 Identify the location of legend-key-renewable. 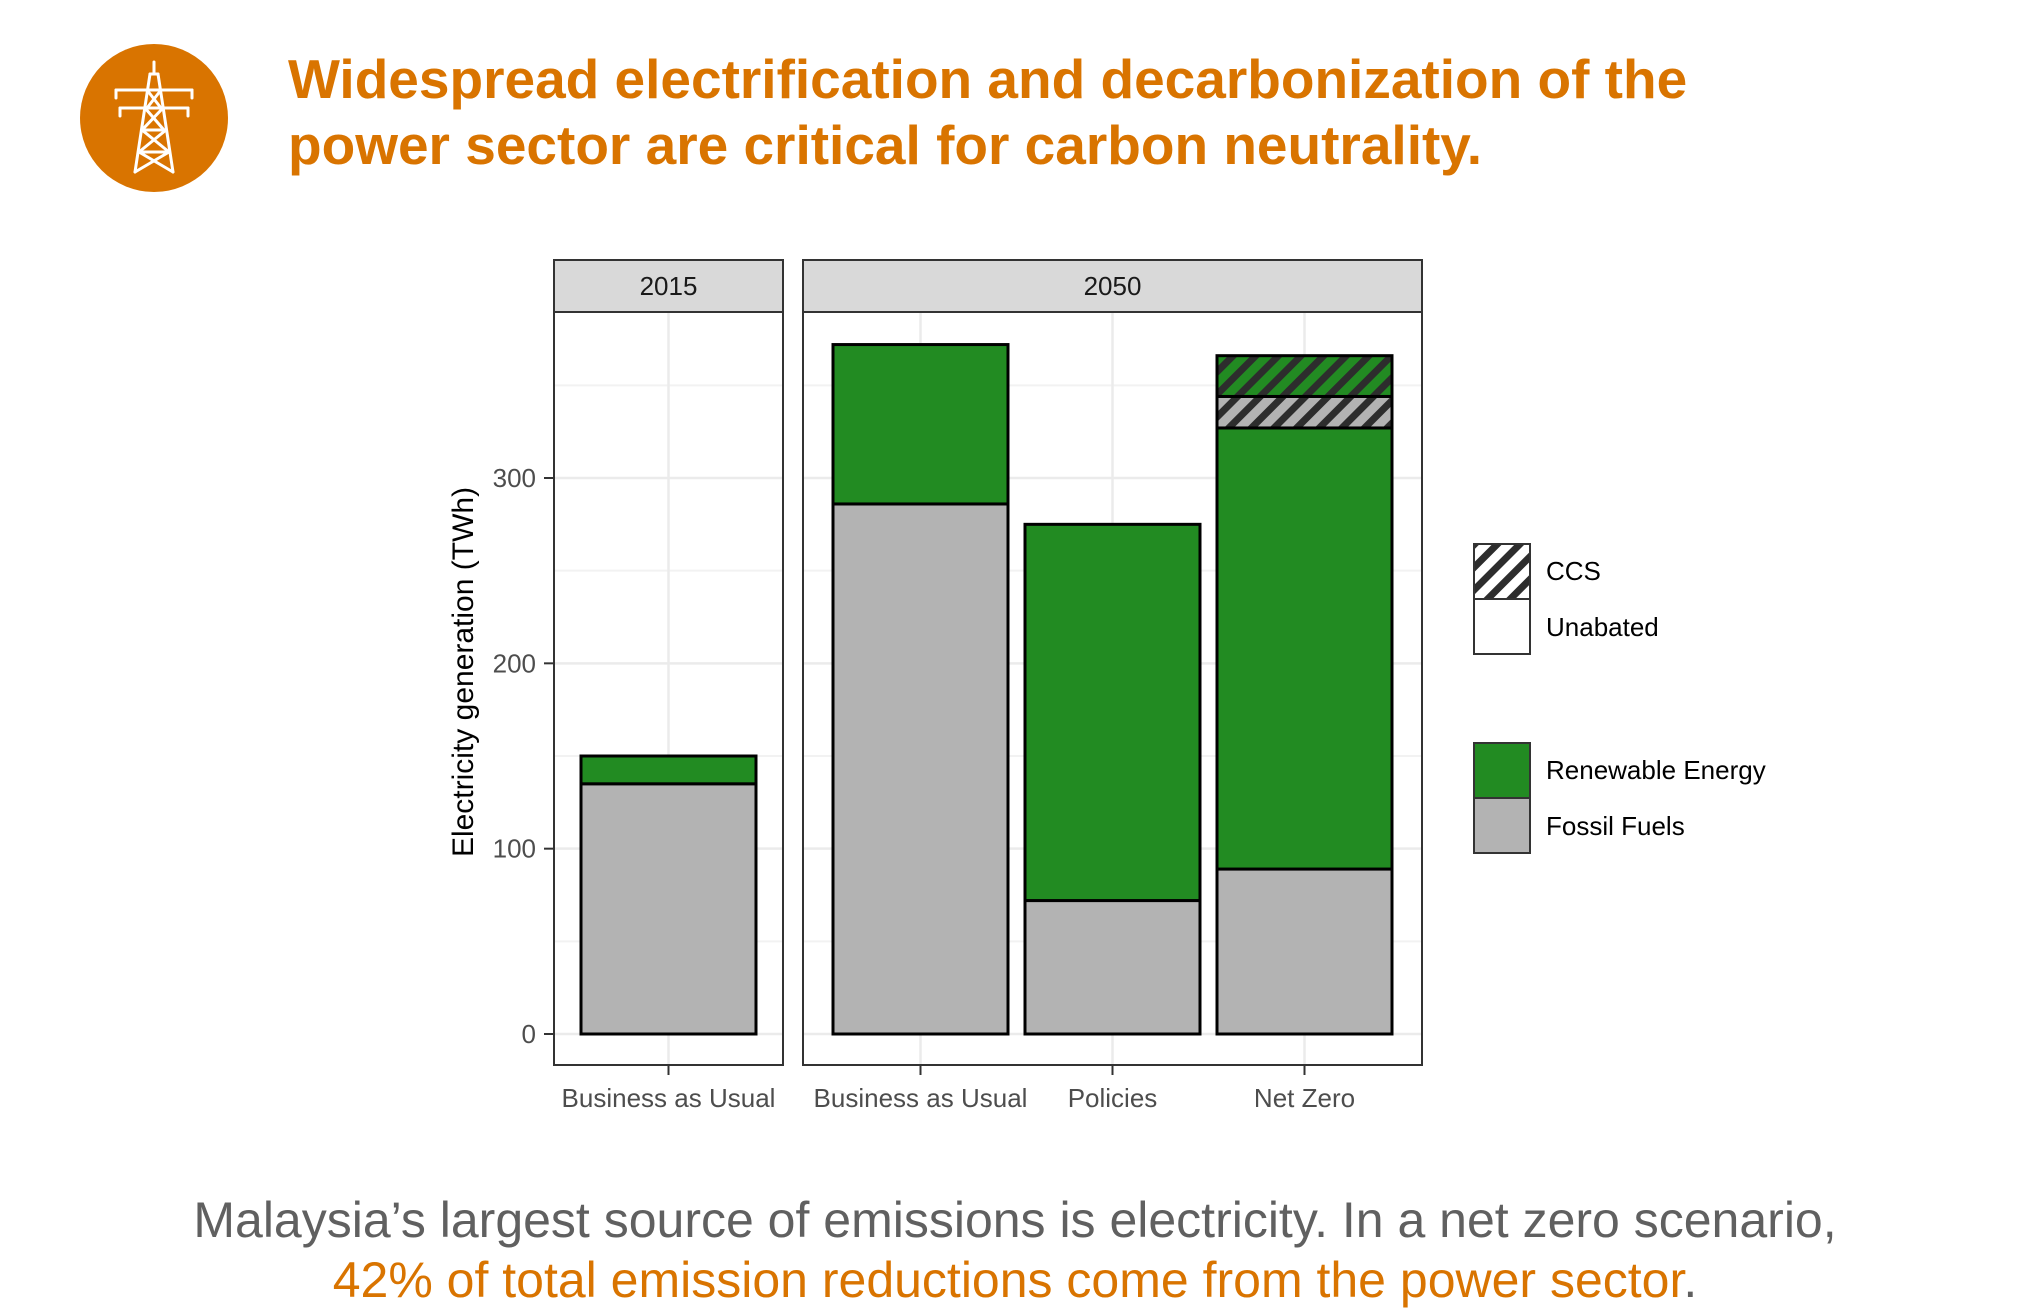
(1502, 770).